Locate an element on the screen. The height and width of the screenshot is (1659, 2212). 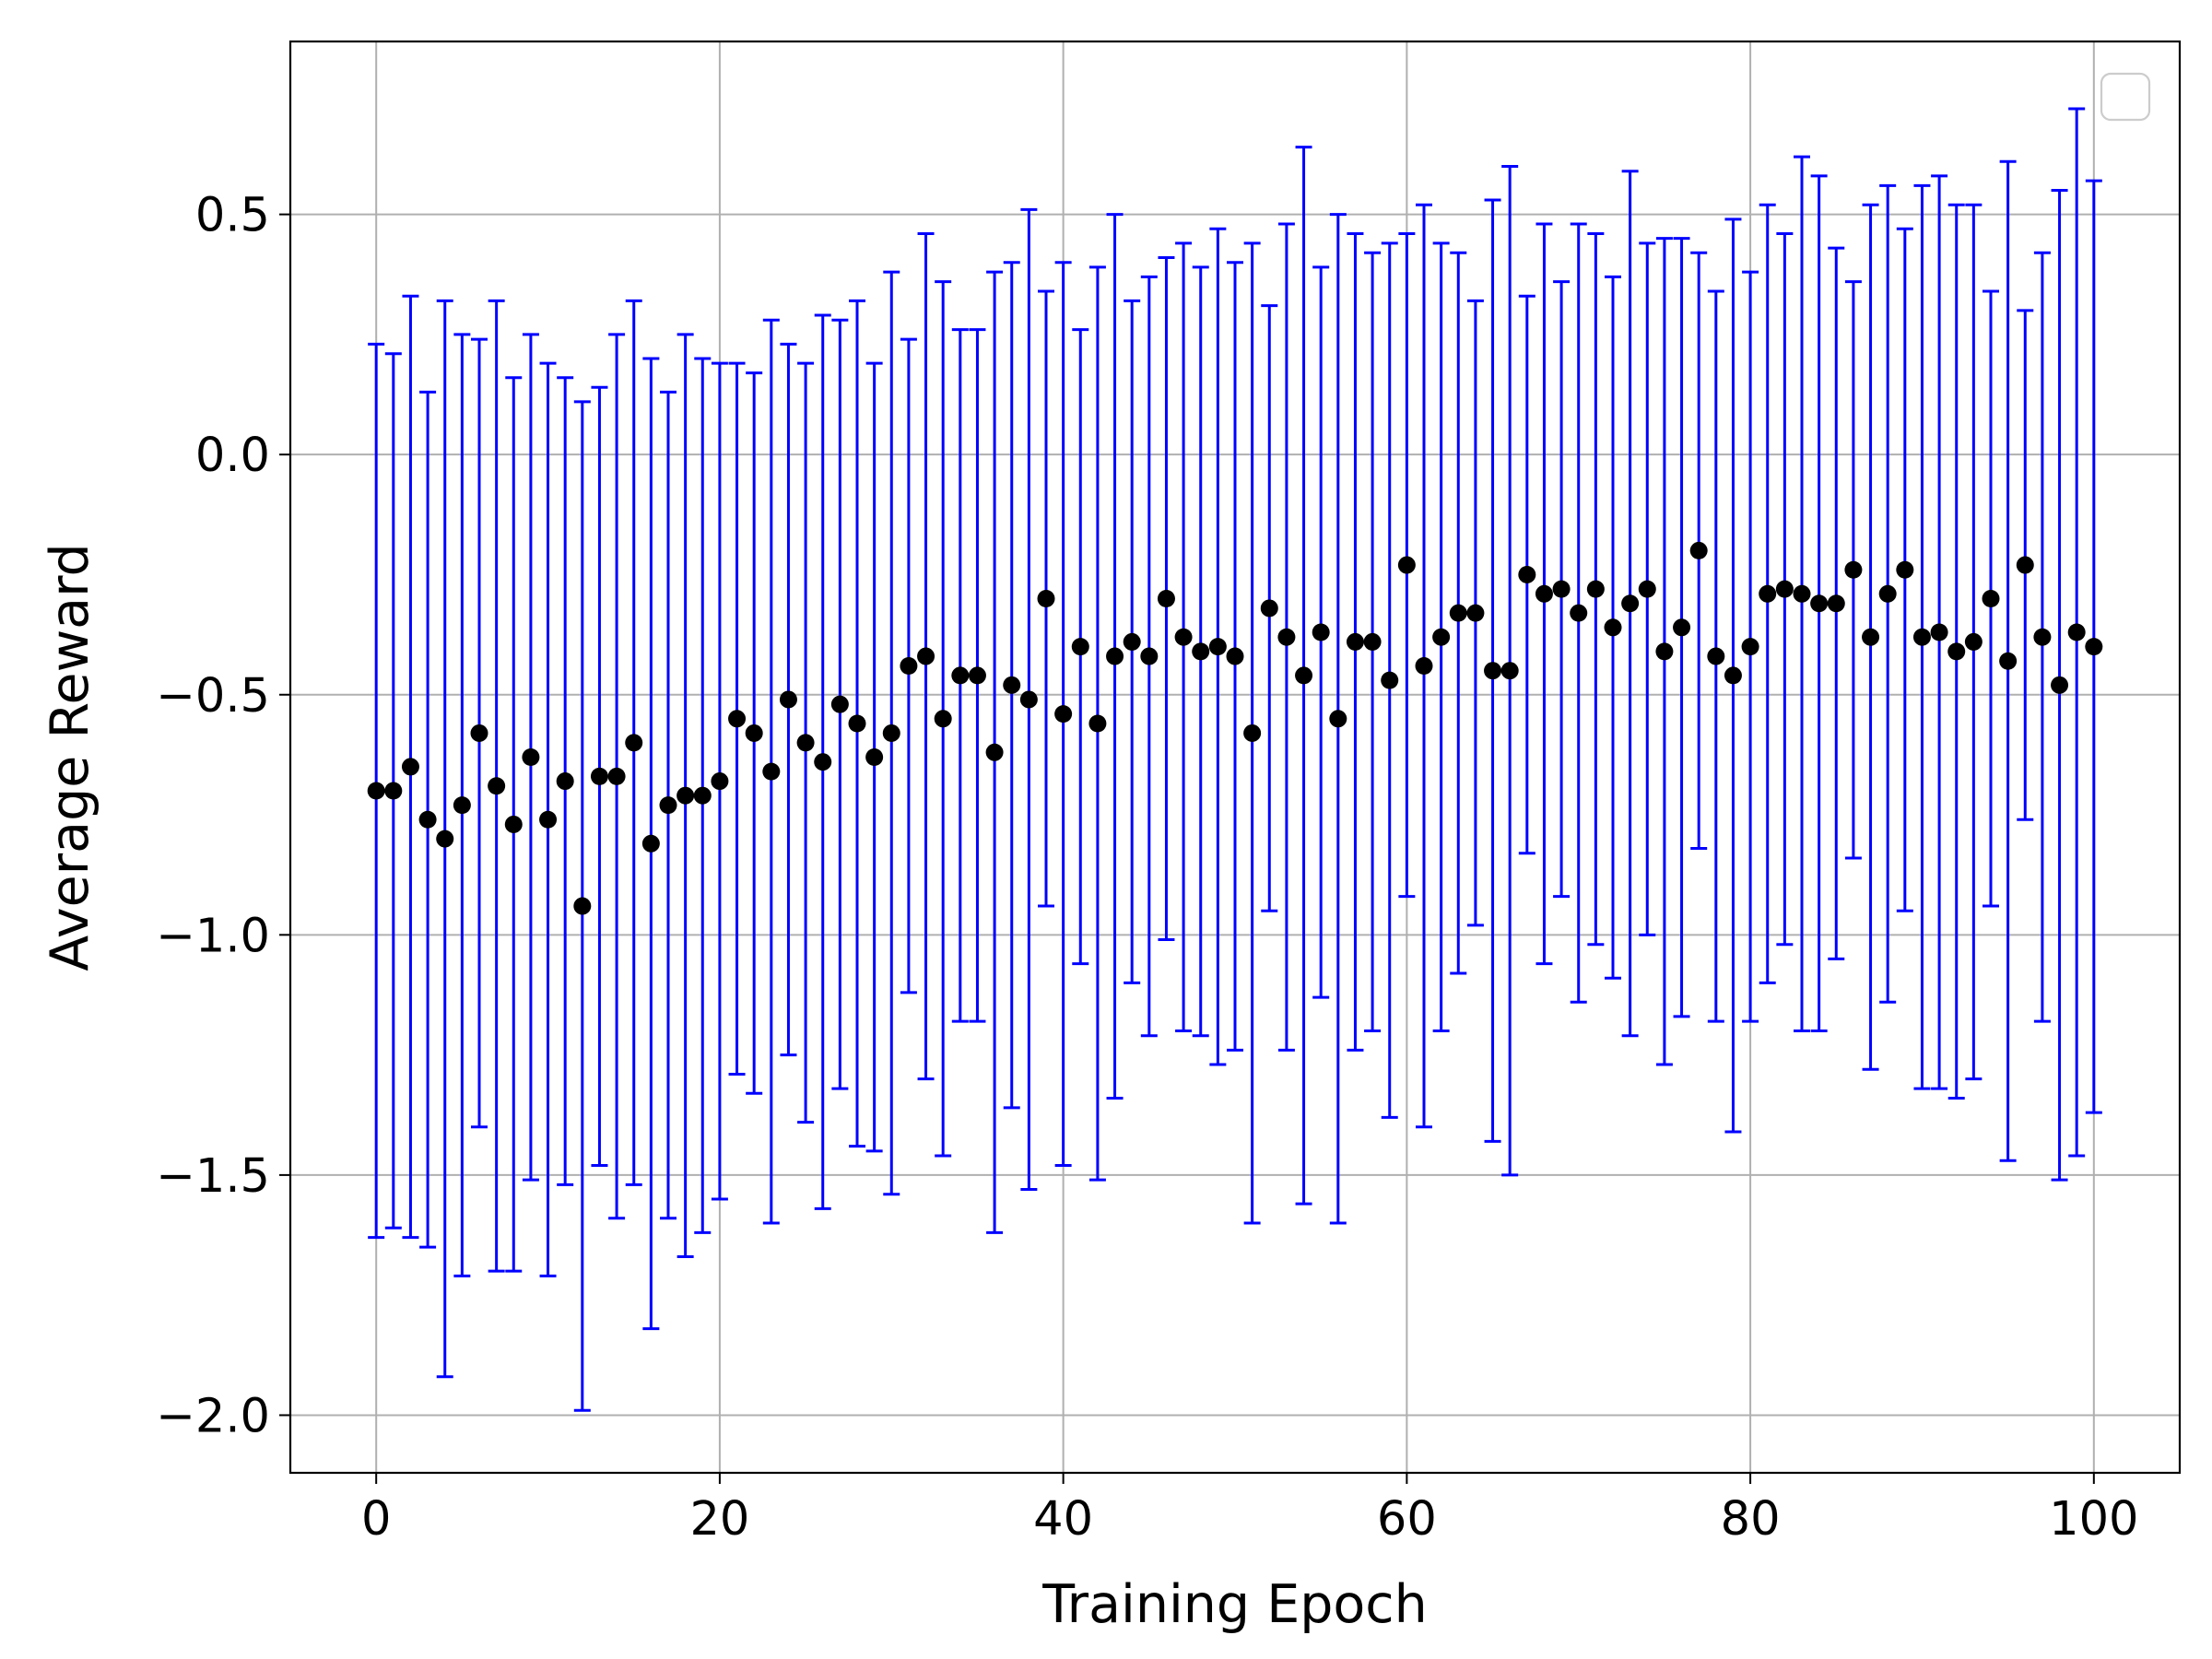
y-tick-label: −1.5 is located at coordinates (213, 1176).